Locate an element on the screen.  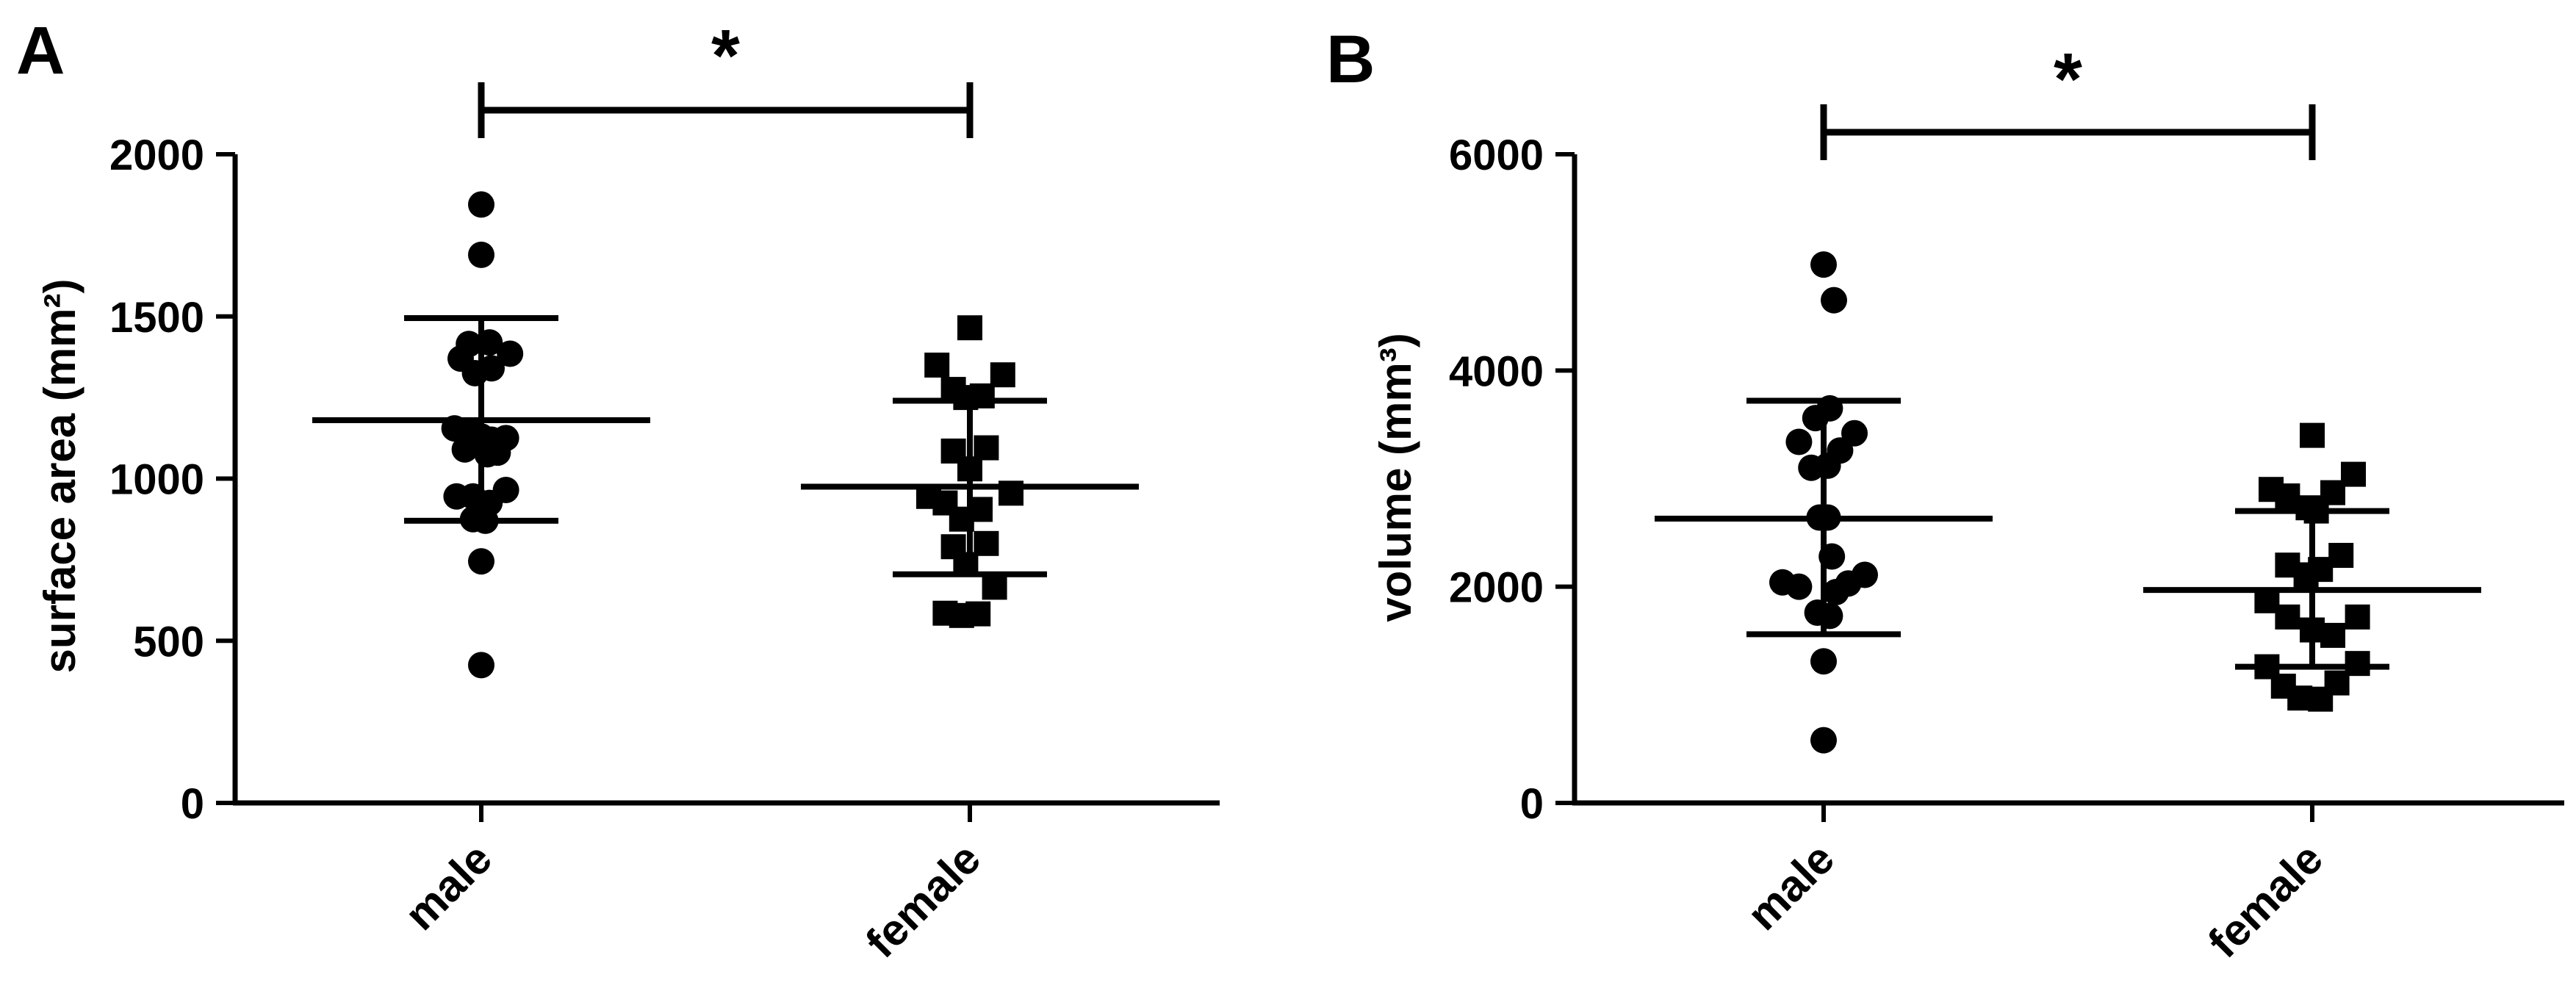
panel-a-y-tick-label: 1000 is located at coordinates (156, 480).